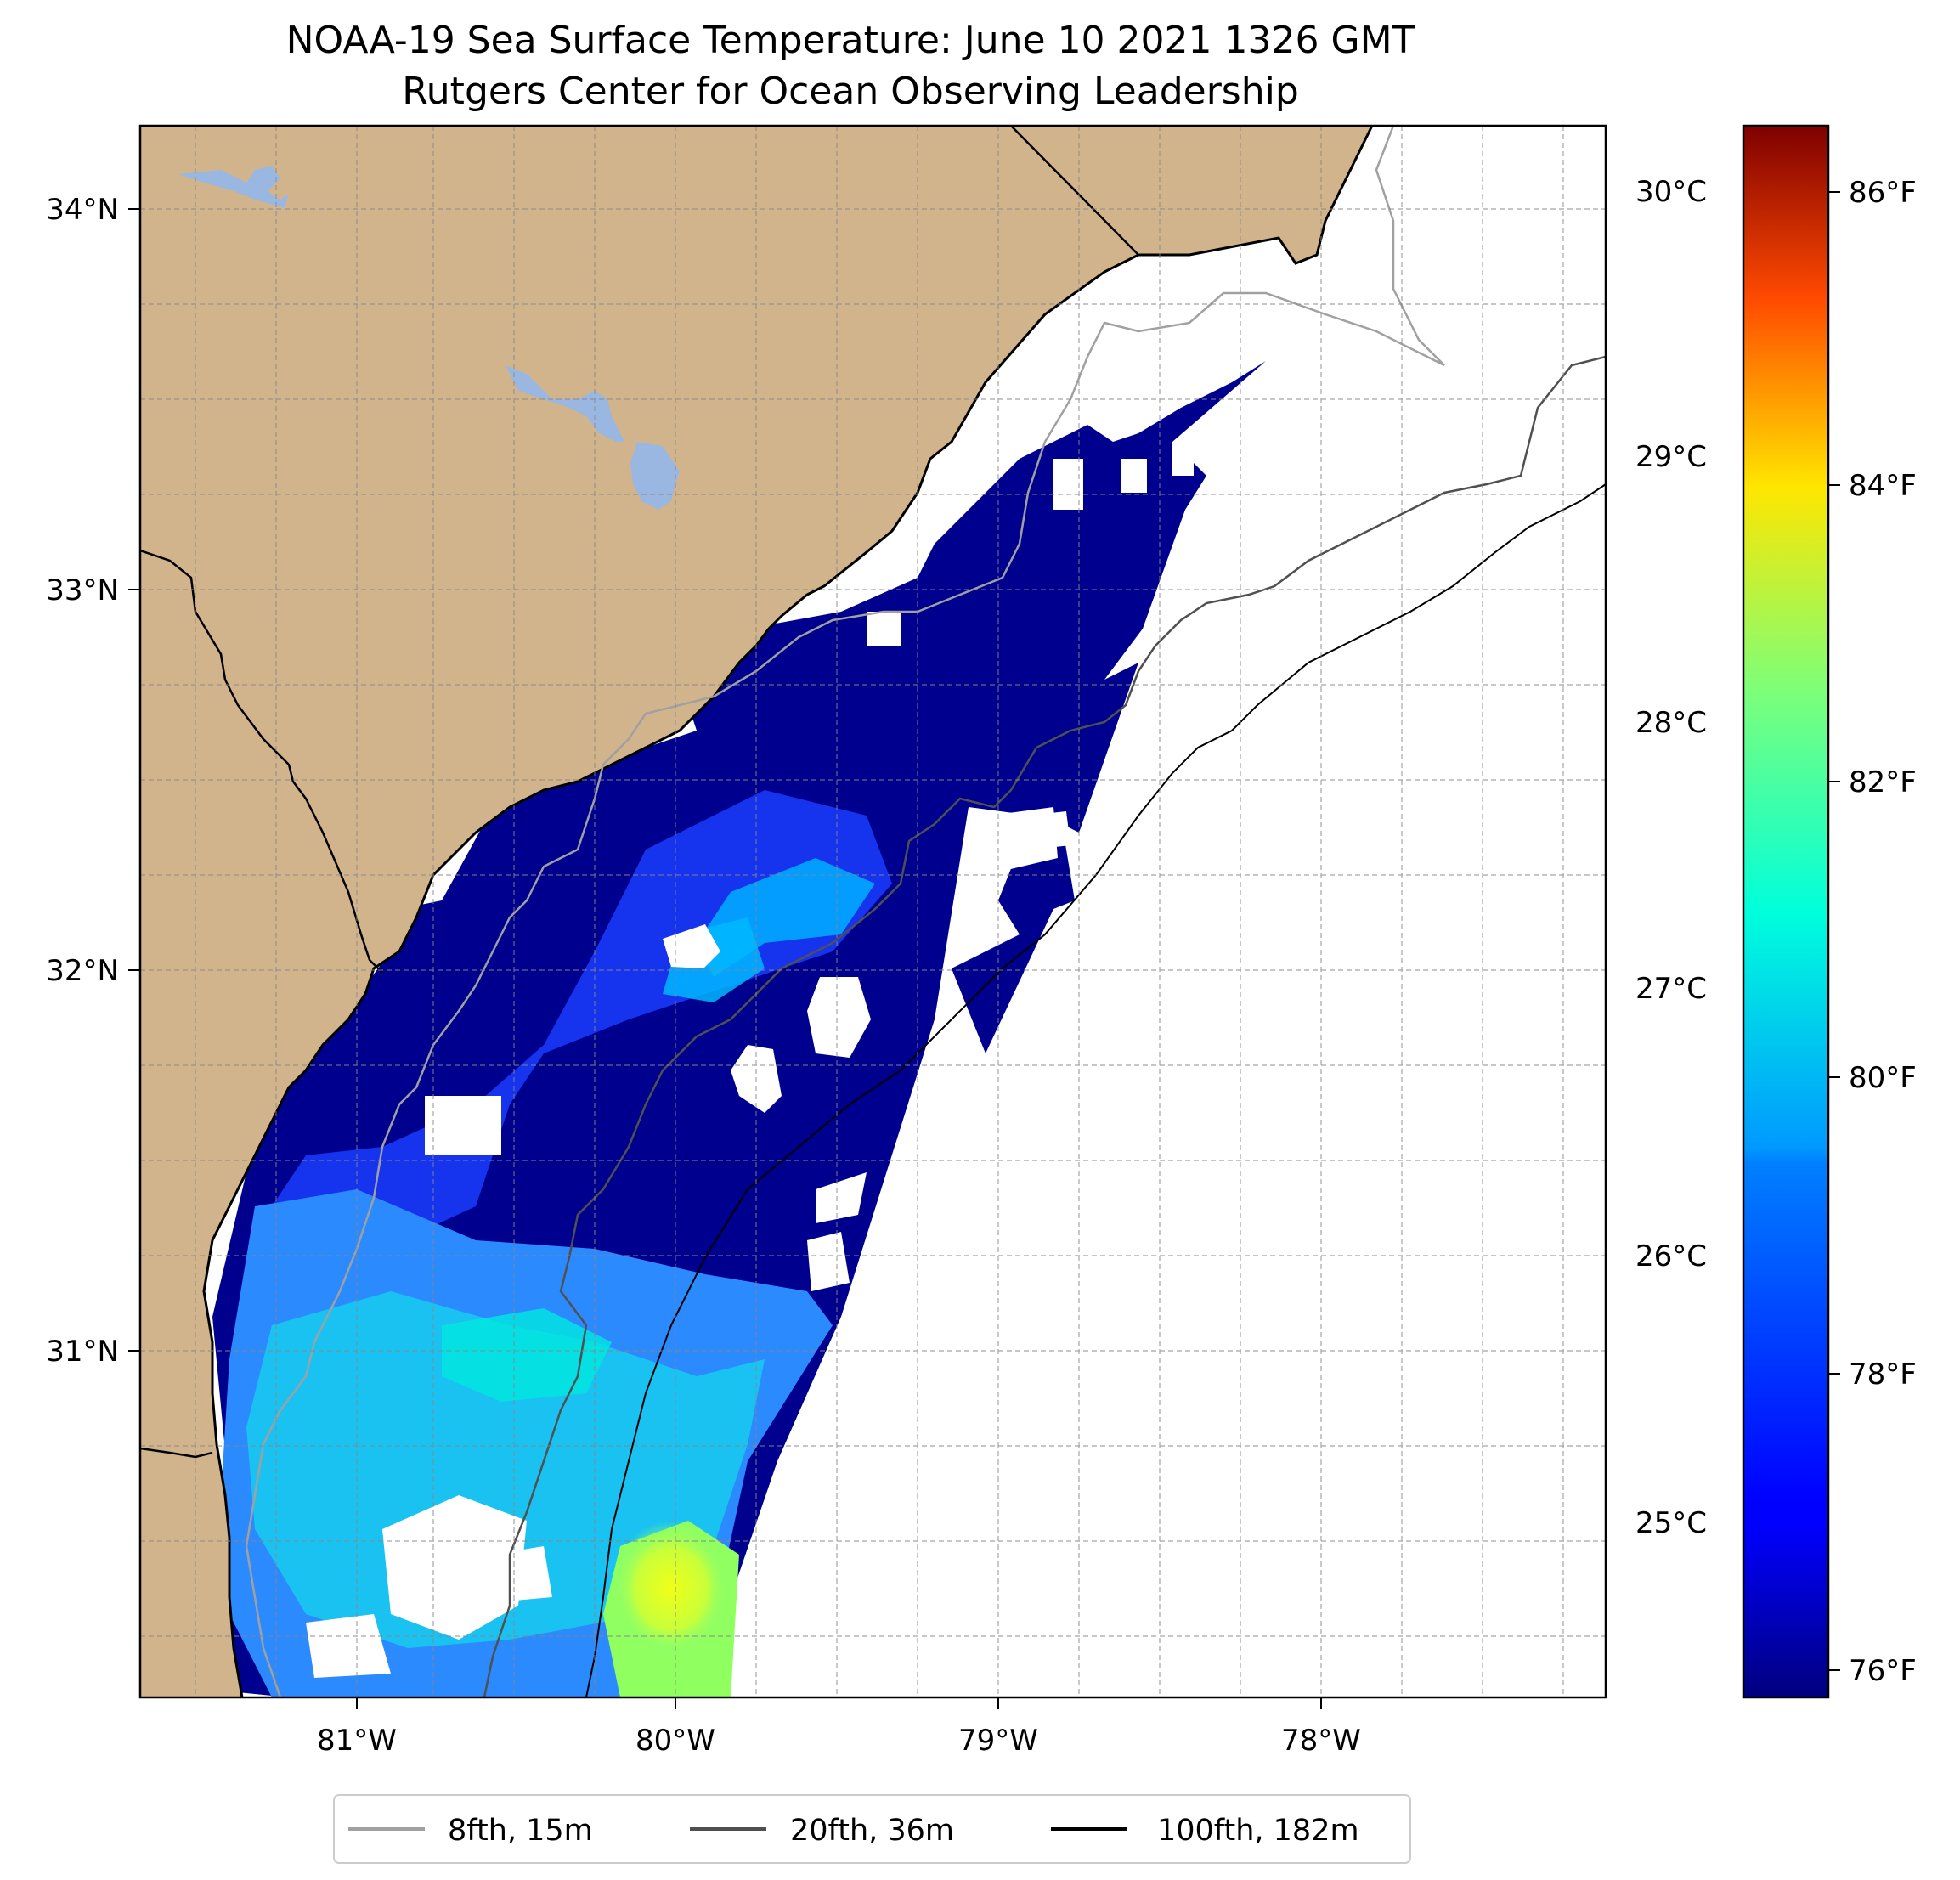 This screenshot has height=1880, width=1960. What do you see at coordinates (1258, 1831) in the screenshot?
I see `legend-label-100fth: 100fth, 182m` at bounding box center [1258, 1831].